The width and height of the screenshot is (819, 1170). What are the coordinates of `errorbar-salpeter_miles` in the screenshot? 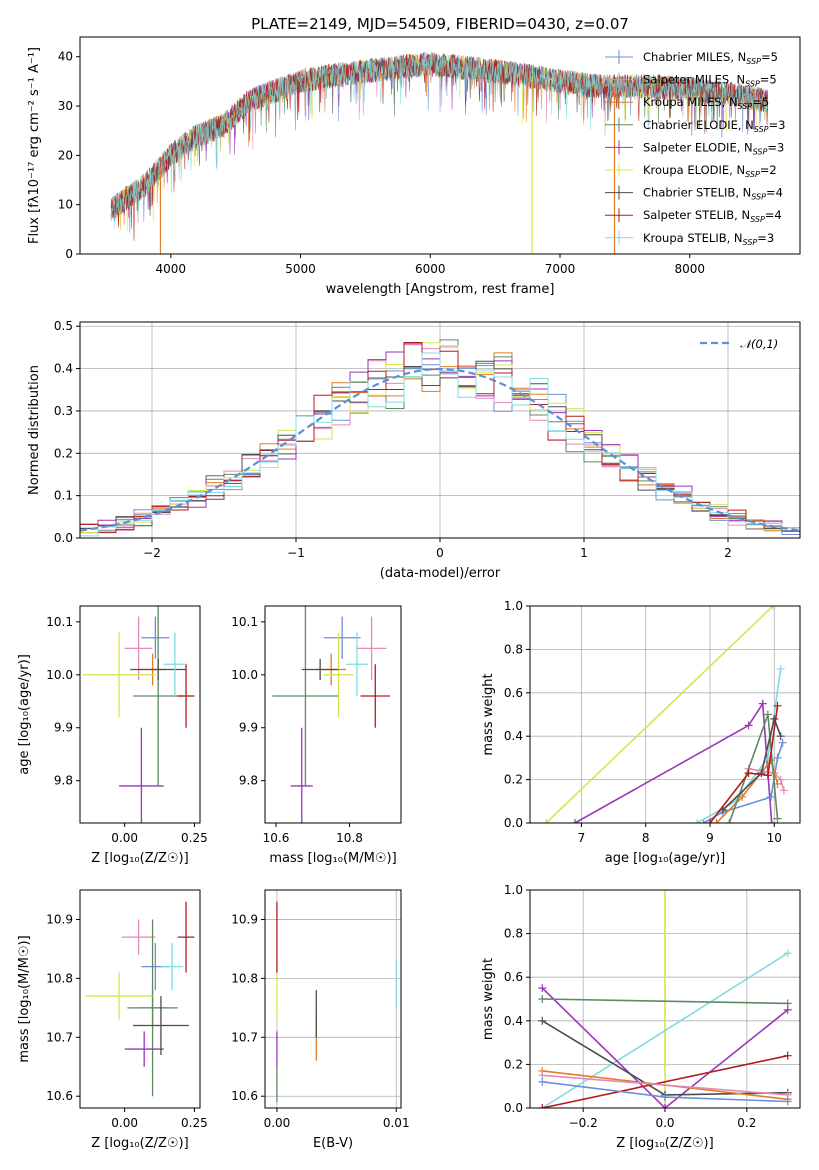 It's located at (138, 937).